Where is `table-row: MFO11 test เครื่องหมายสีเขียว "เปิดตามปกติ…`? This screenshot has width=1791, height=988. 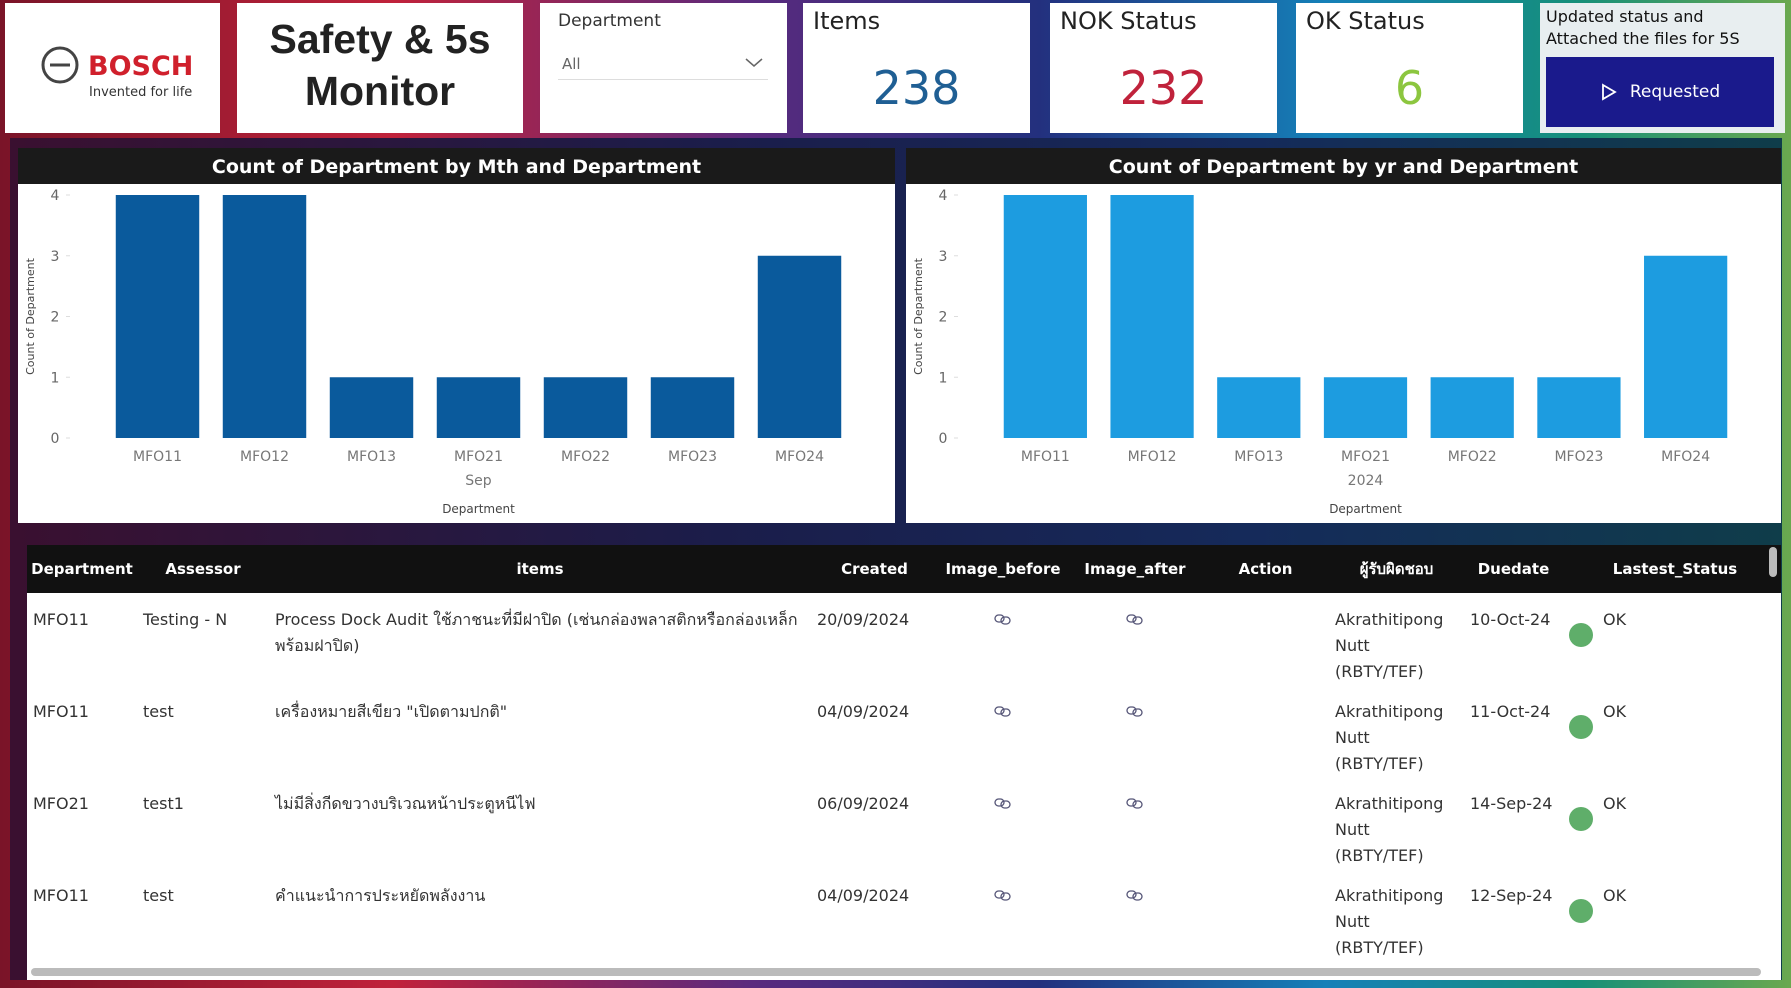
table-row: MFO11 test เครื่องหมายสีเขียว "เปิดตามปกติ… is located at coordinates (904, 731).